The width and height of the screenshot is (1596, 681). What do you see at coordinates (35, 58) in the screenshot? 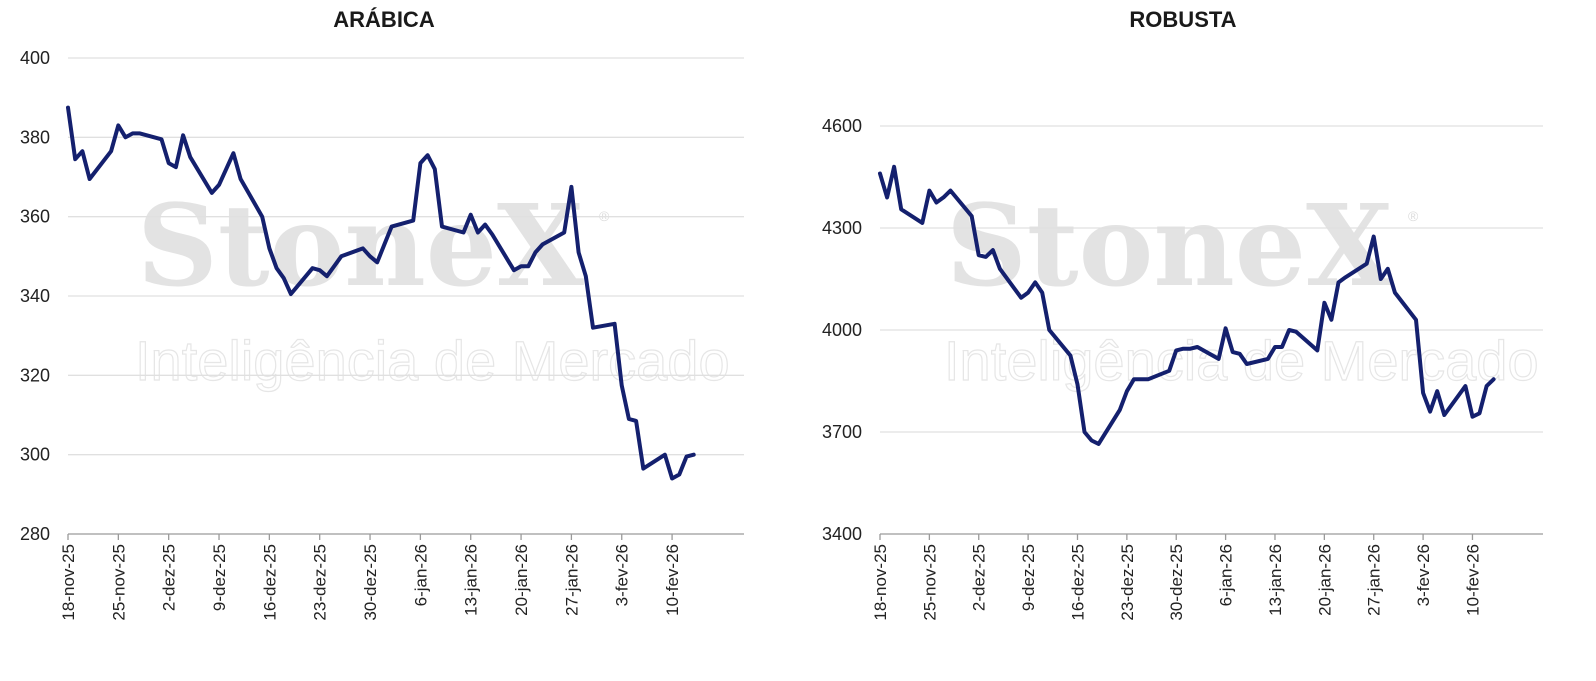
I see `y-tick-label: 400` at bounding box center [35, 58].